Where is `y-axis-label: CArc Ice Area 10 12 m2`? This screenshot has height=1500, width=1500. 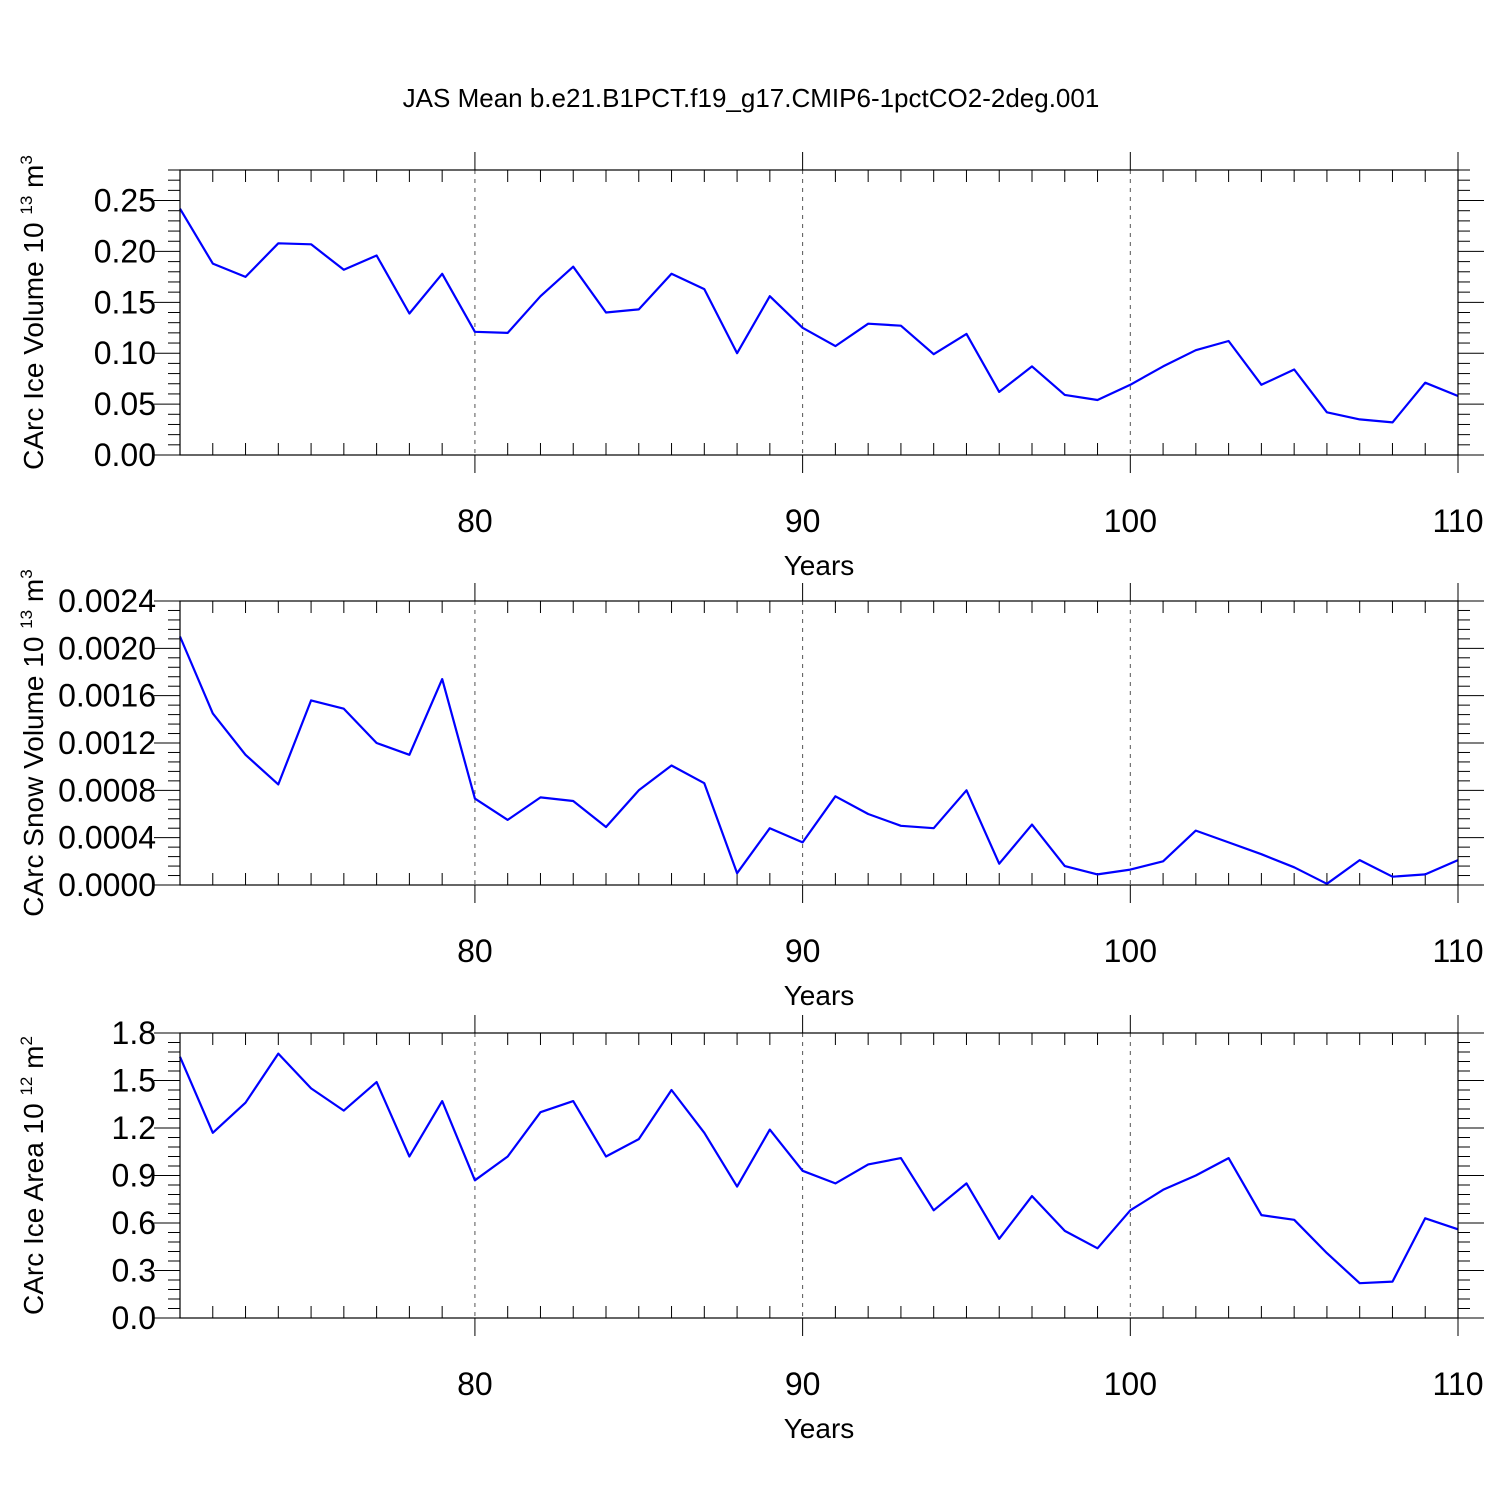
y-axis-label: CArc Ice Area 10 12 m2 is located at coordinates (33, 1175).